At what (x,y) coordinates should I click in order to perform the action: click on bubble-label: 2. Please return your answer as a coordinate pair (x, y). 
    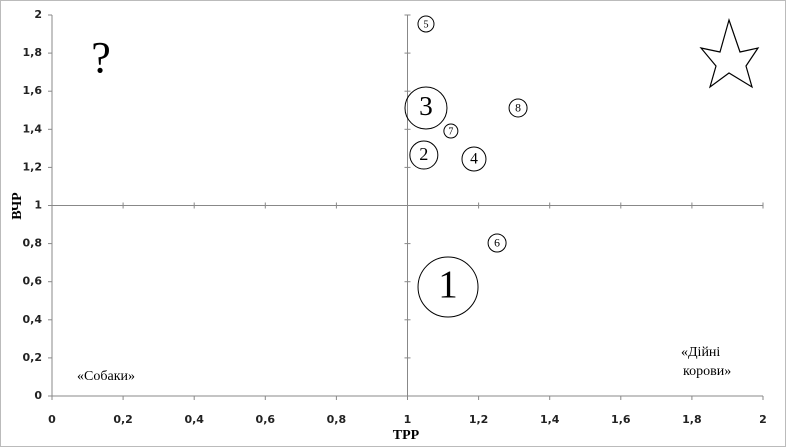
    Looking at the image, I should click on (423, 154).